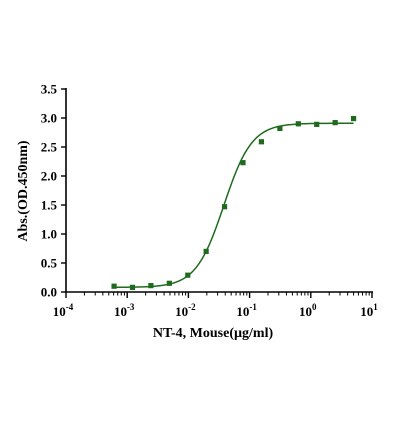  What do you see at coordinates (23, 190) in the screenshot?
I see `y-axis-title: Abs.(OD.450nm)` at bounding box center [23, 190].